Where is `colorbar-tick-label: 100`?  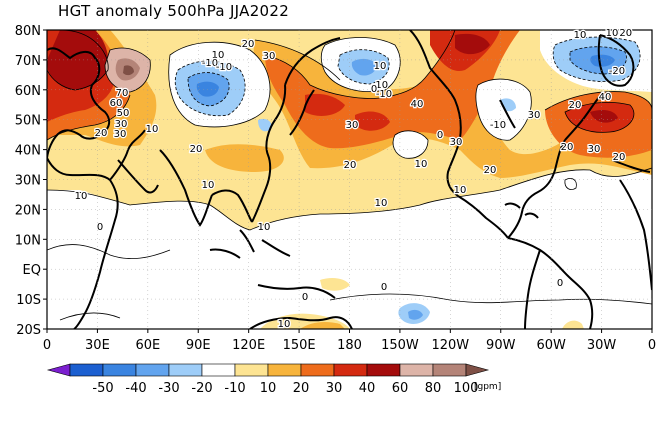 colorbar-tick-label: 100 is located at coordinates (466, 388).